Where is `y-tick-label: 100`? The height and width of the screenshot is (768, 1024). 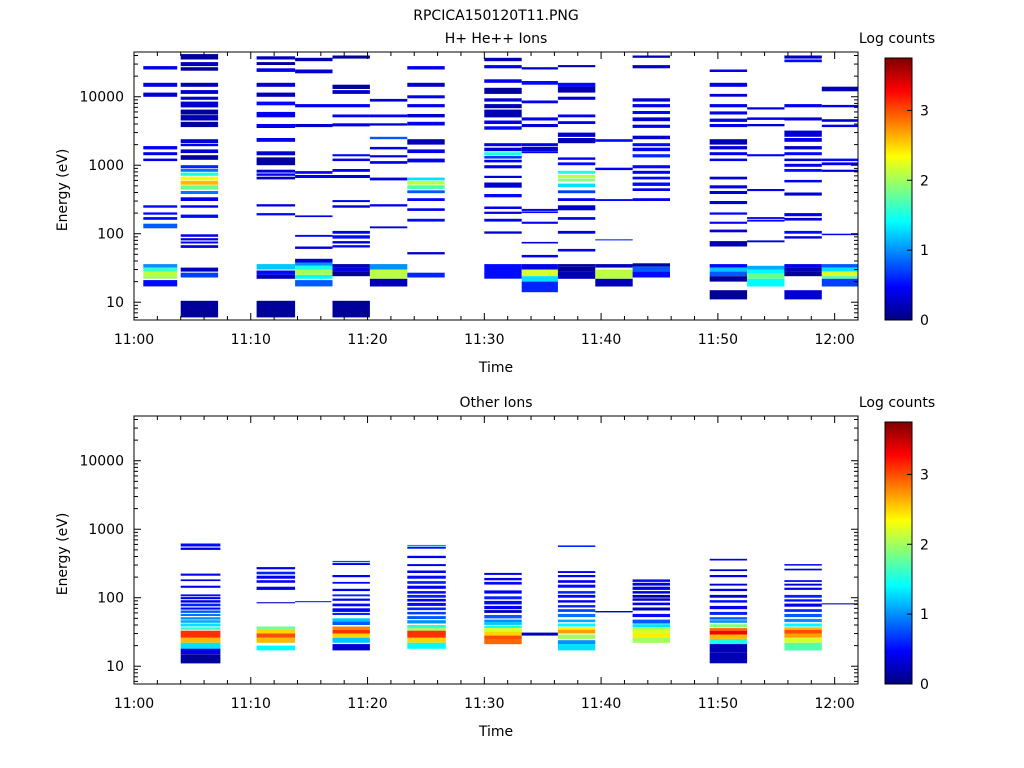
y-tick-label: 100 is located at coordinates (110, 599).